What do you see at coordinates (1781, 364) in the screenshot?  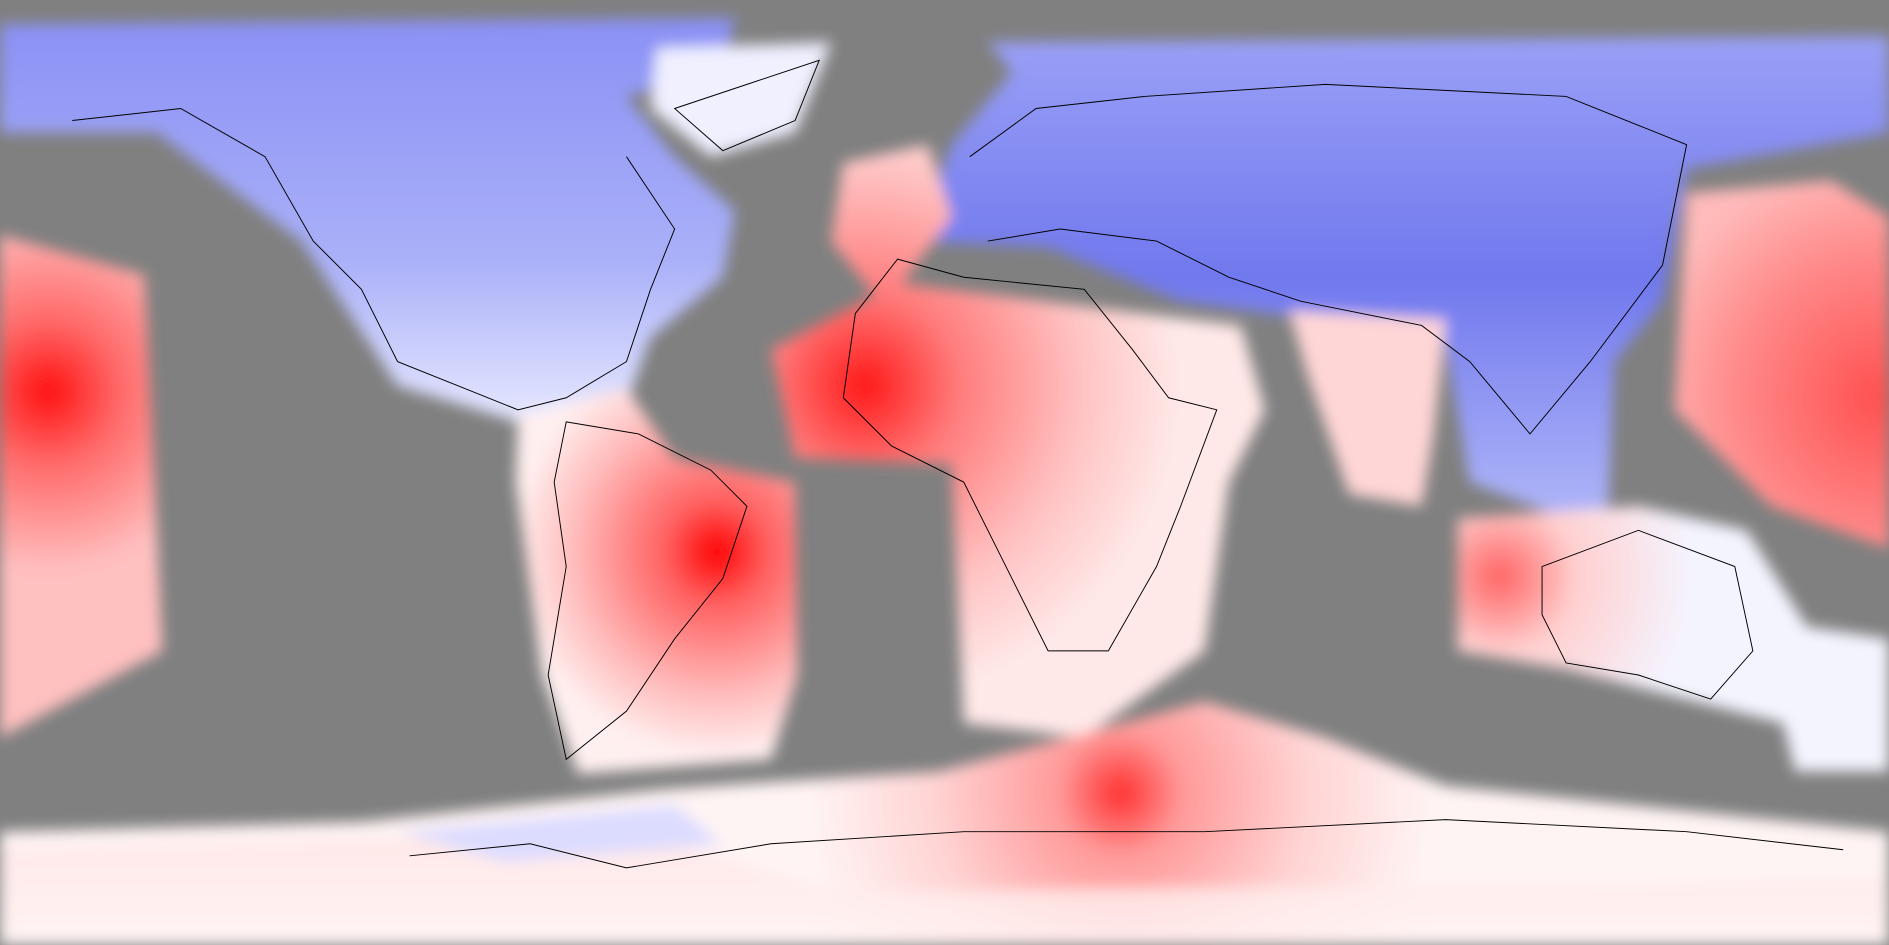 I see `east-pacific-field` at bounding box center [1781, 364].